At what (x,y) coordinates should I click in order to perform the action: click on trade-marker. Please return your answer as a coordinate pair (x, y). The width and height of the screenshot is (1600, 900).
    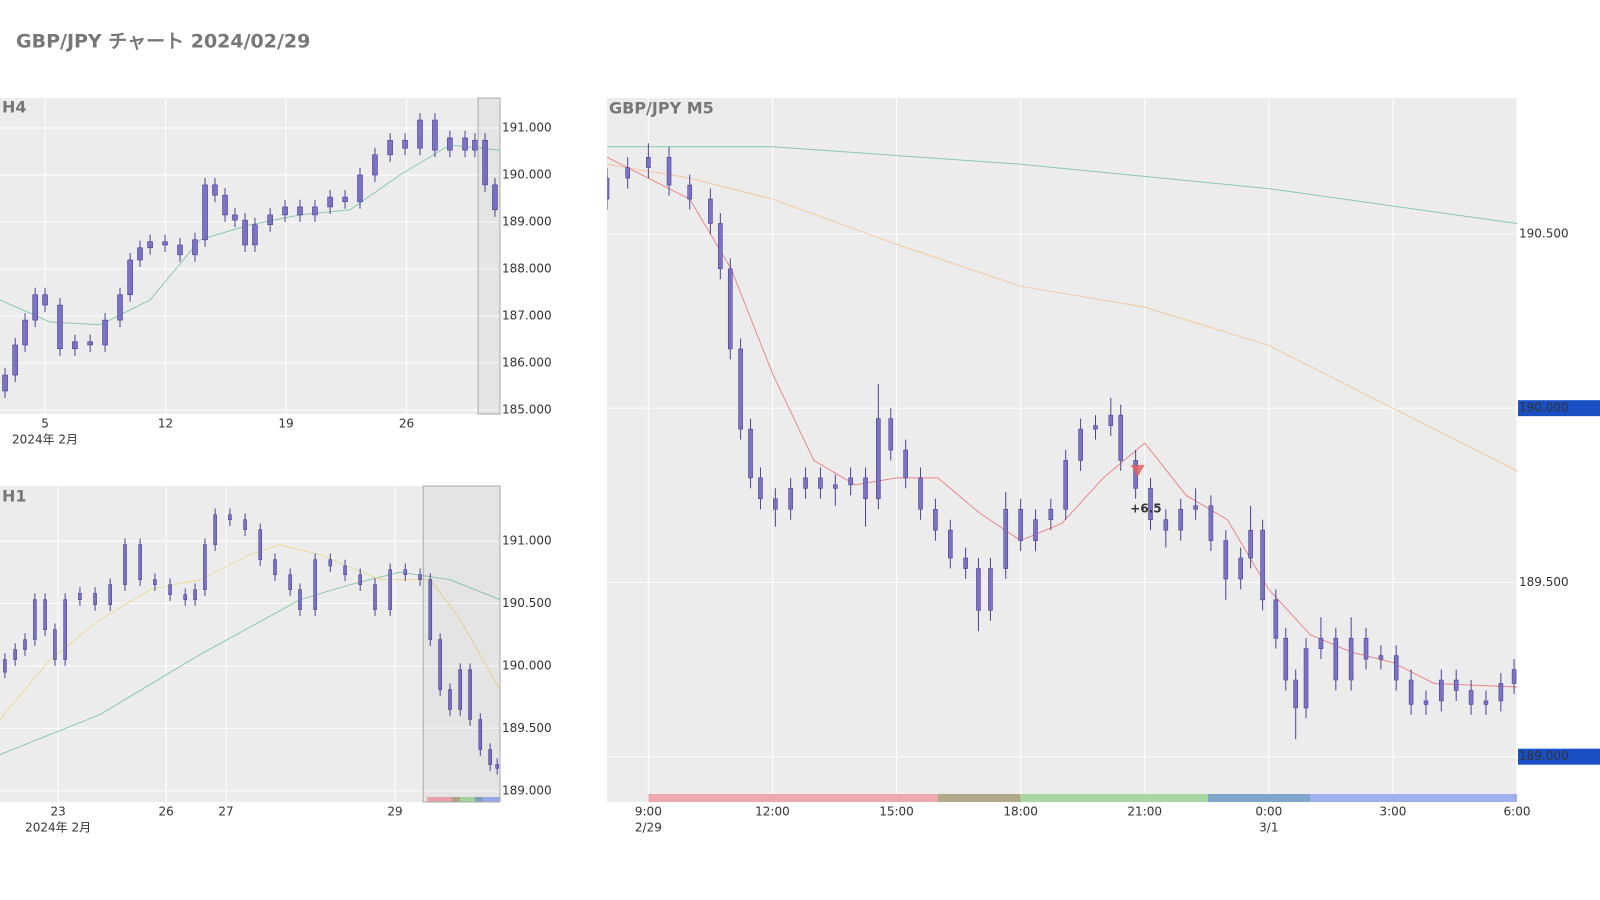
    Looking at the image, I should click on (1137, 470).